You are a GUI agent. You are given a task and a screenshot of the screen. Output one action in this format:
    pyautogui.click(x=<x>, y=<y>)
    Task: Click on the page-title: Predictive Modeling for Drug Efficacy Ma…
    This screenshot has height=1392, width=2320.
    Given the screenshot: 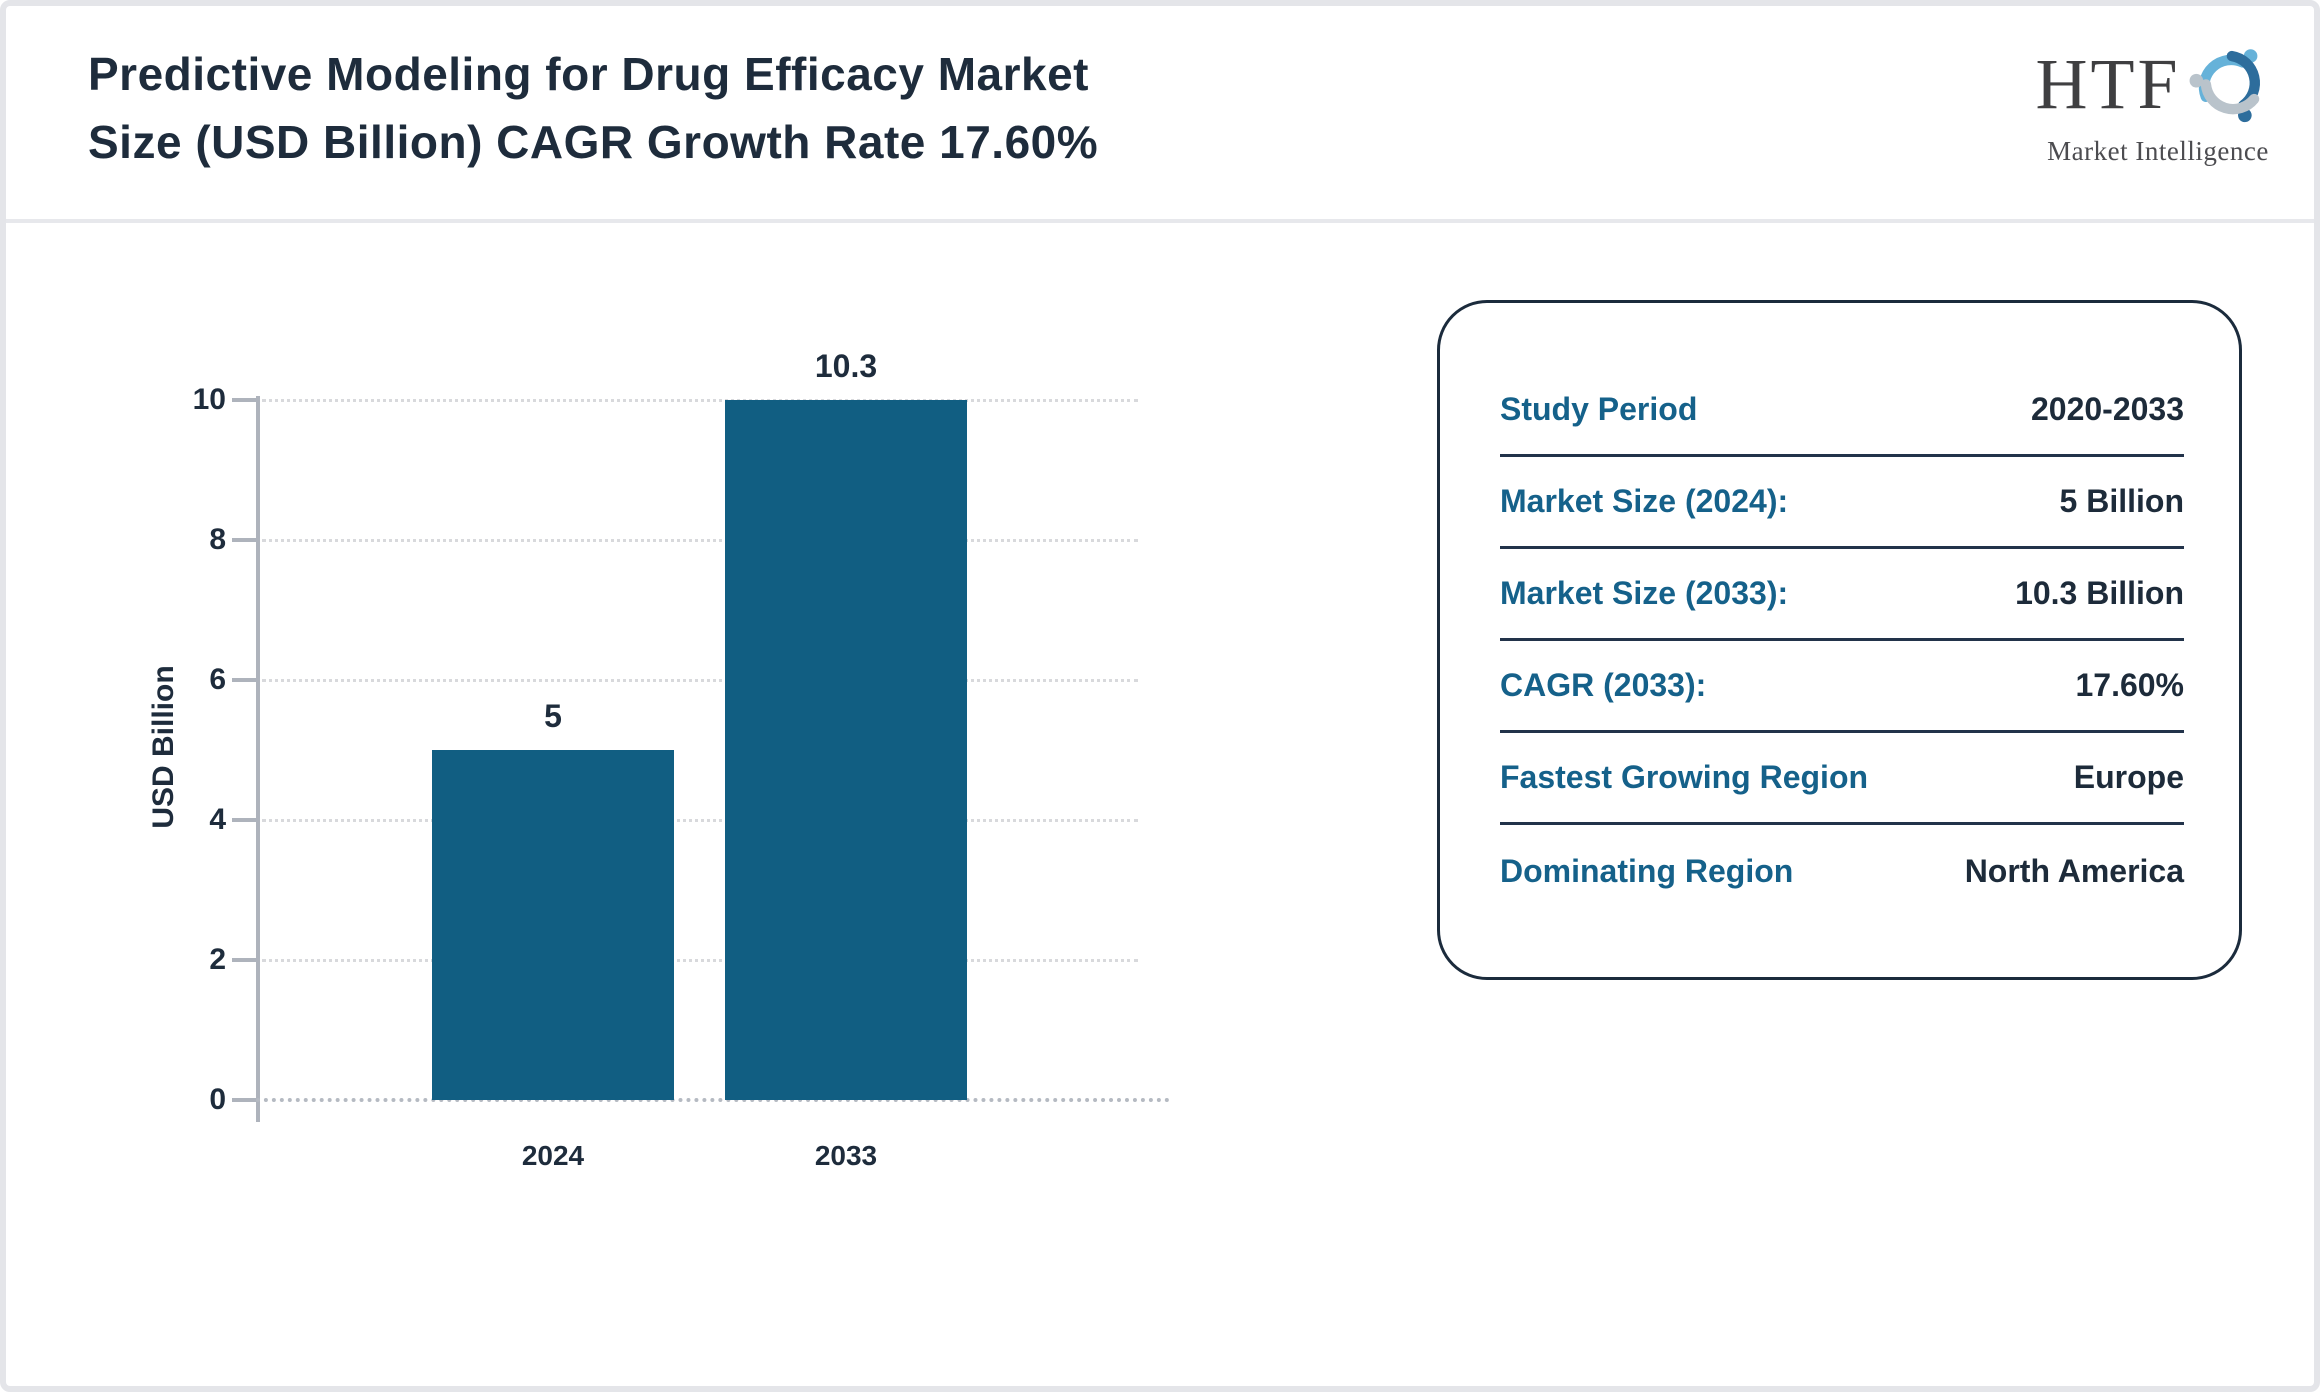 What is the action you would take?
    pyautogui.click(x=768, y=108)
    